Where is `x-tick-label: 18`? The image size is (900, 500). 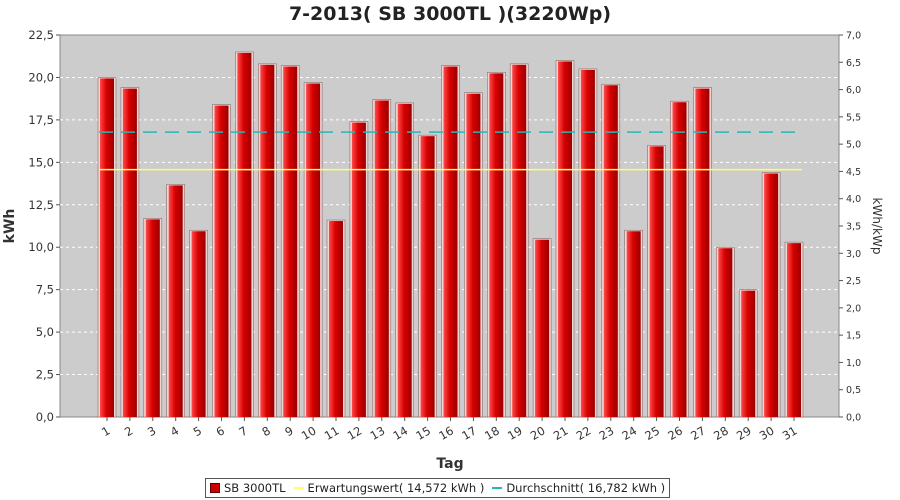 x-tick-label: 18 is located at coordinates (492, 432).